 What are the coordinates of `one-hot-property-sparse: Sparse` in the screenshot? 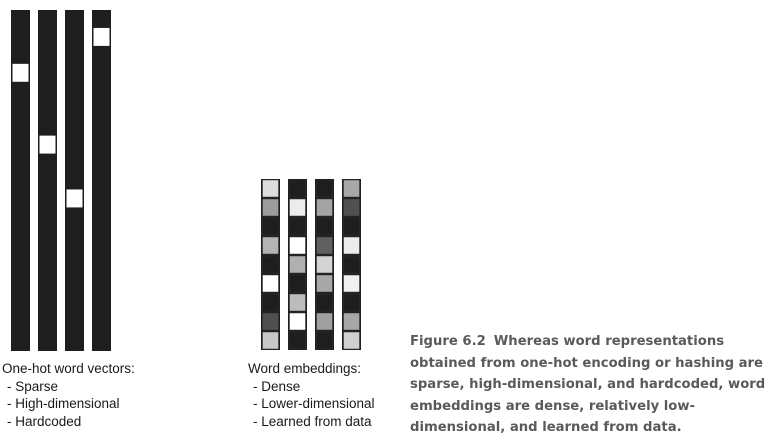 It's located at (68, 387).